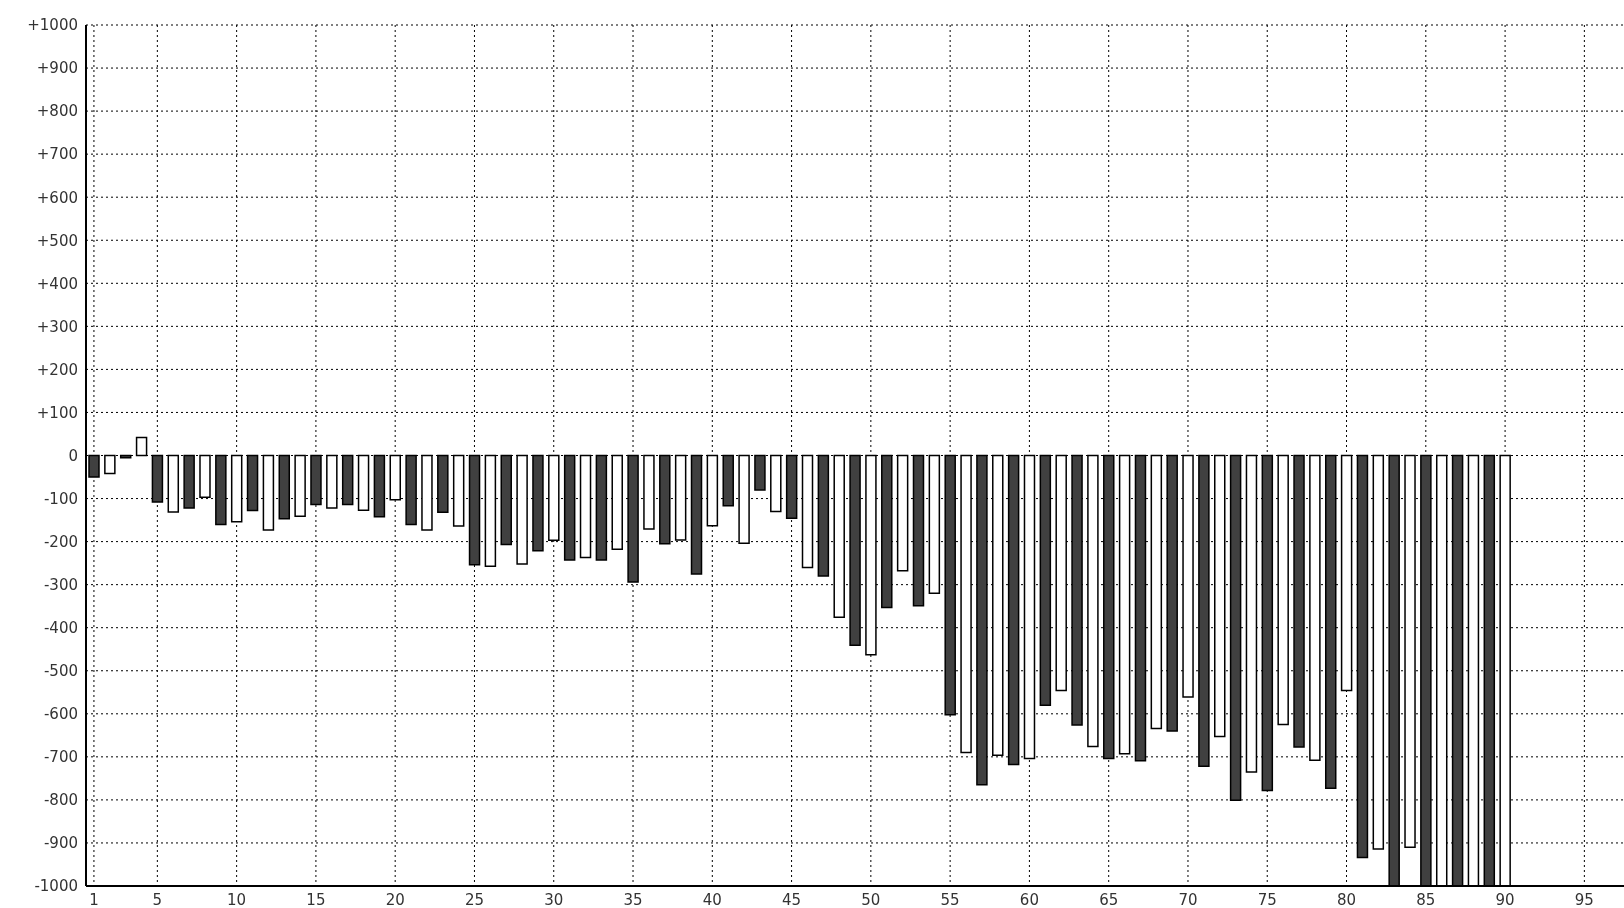 Image resolution: width=1624 pixels, height=908 pixels. I want to click on y-tick-label: +700, so click(57, 154).